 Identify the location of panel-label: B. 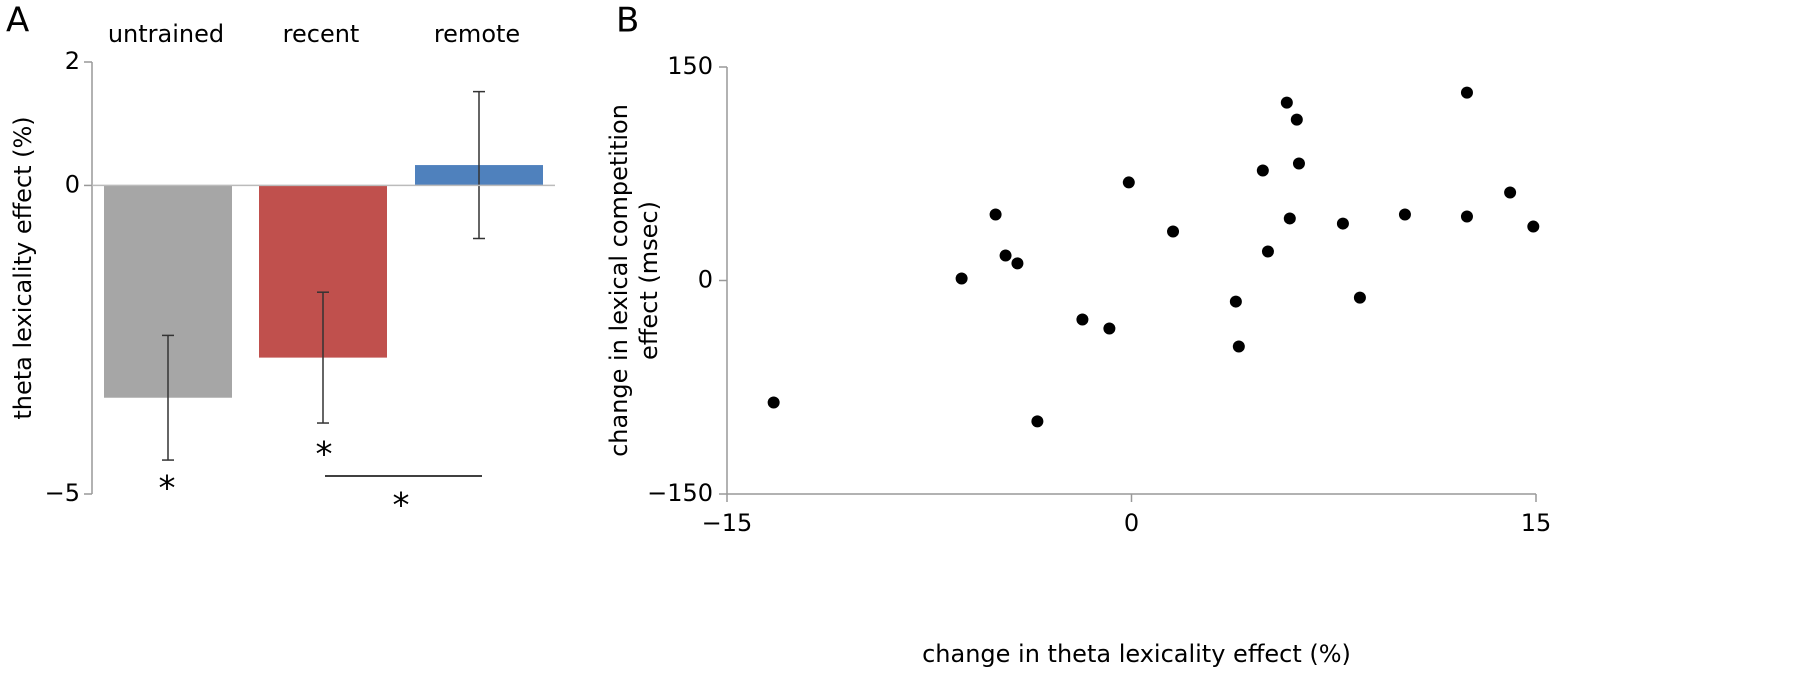
(627, 21).